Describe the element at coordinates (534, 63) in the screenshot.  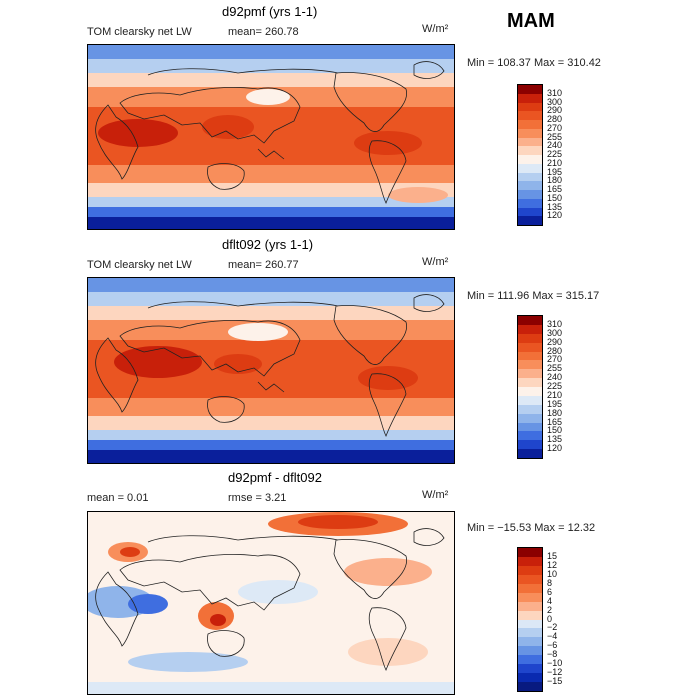
I see `panel-1-minmax: Min = 108.37 Max = 310.42` at that location.